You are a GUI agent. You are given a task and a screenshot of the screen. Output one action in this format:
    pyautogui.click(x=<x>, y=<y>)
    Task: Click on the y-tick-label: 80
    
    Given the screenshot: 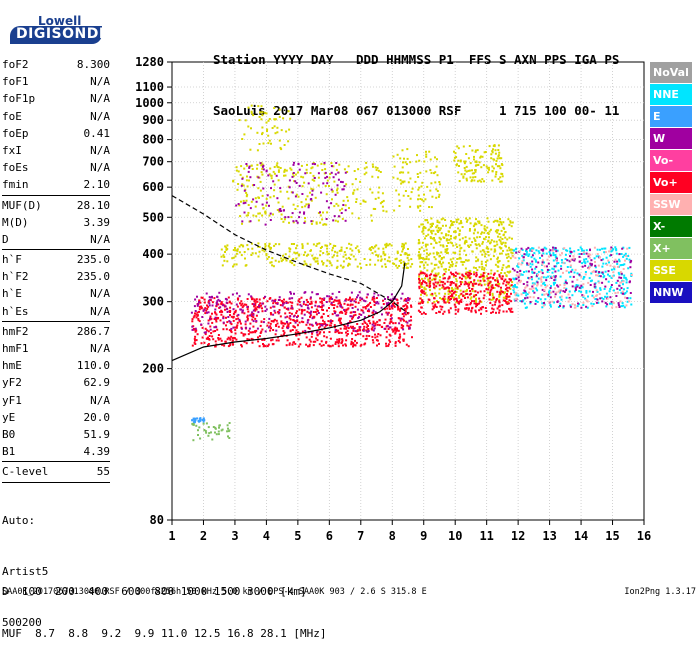 What is the action you would take?
    pyautogui.click(x=157, y=520)
    